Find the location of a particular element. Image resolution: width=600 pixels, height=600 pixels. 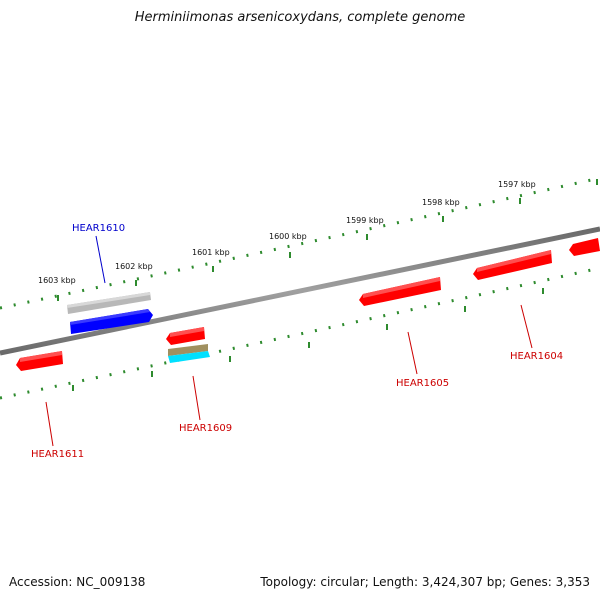

gene-cyan-feature is located at coordinates (189, 357).